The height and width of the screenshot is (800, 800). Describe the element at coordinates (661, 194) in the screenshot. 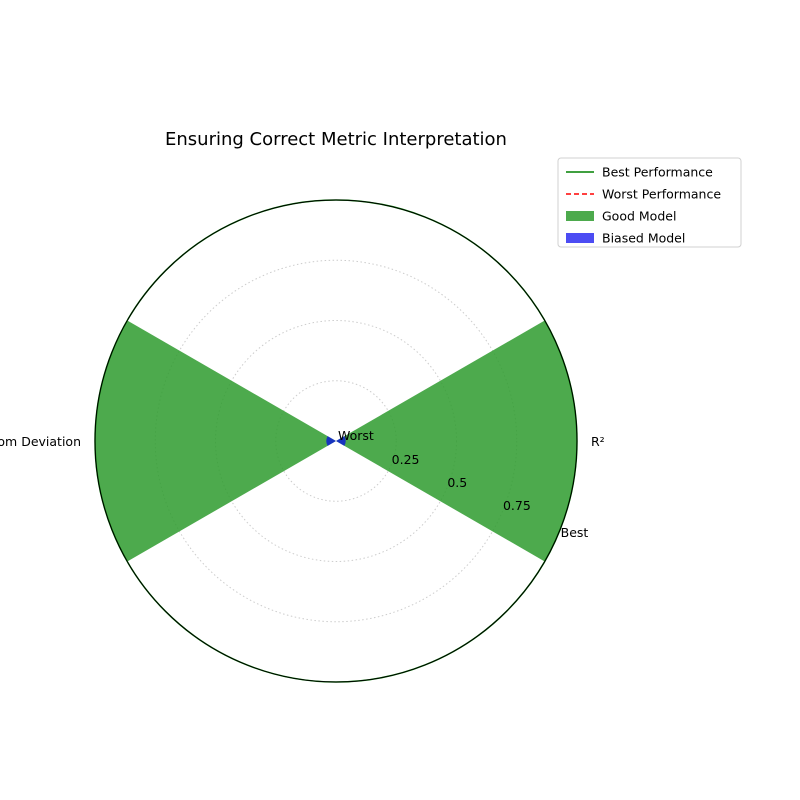

I see `legend-label-worst-performance: Worst Performance` at that location.